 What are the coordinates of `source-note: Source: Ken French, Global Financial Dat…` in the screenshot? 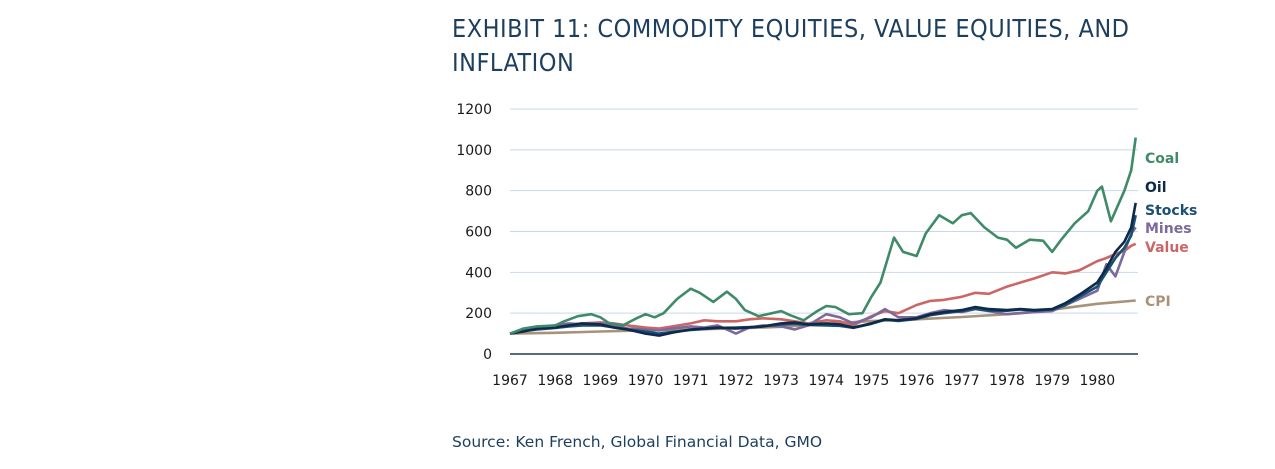 It's located at (637, 442).